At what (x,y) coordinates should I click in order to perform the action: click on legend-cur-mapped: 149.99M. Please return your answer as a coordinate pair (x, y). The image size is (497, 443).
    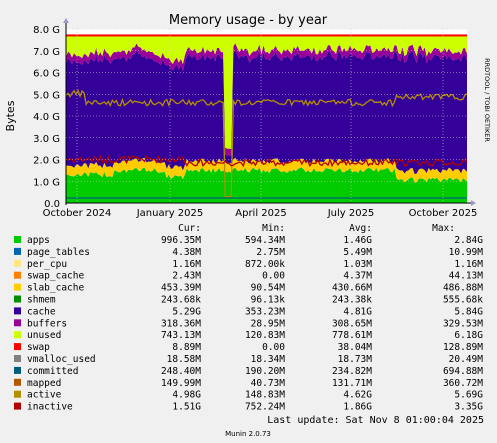
    Looking at the image, I should click on (181, 383).